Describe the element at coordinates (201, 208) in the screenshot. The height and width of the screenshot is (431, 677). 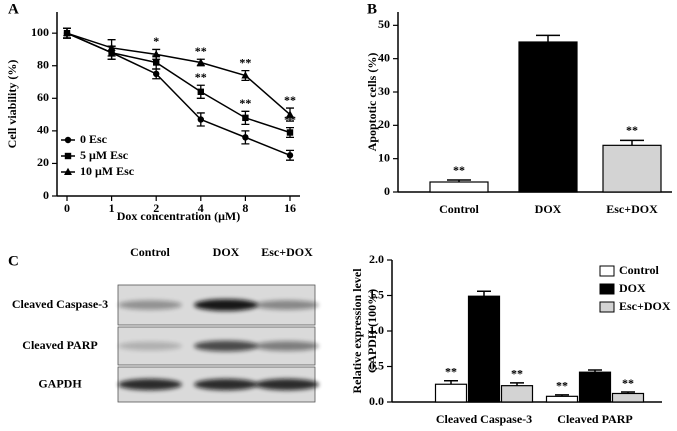
I see `x-tick-label: 4` at that location.